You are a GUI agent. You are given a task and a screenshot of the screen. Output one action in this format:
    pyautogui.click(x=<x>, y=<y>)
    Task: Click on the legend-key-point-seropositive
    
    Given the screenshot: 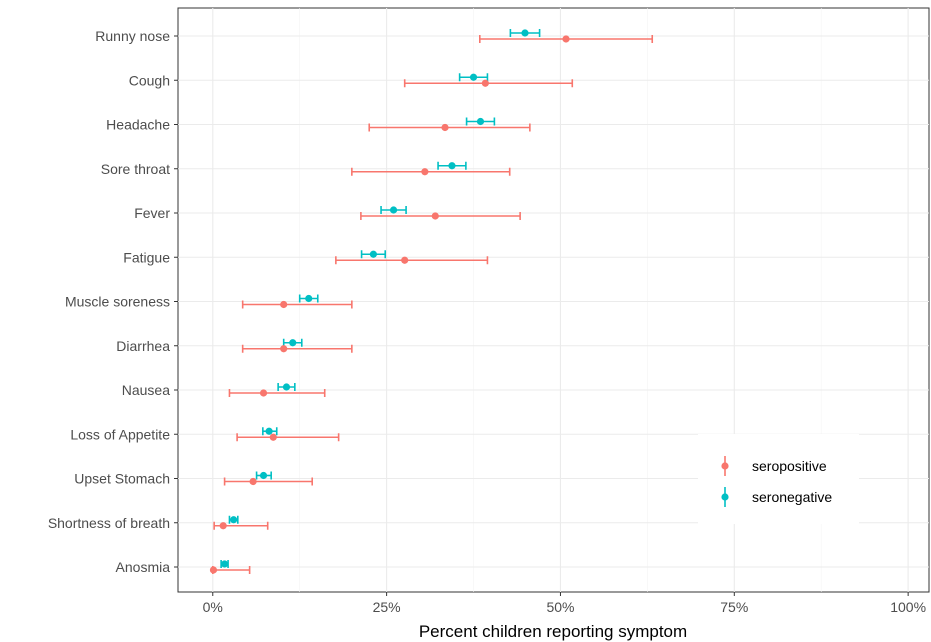 What is the action you would take?
    pyautogui.click(x=725, y=466)
    